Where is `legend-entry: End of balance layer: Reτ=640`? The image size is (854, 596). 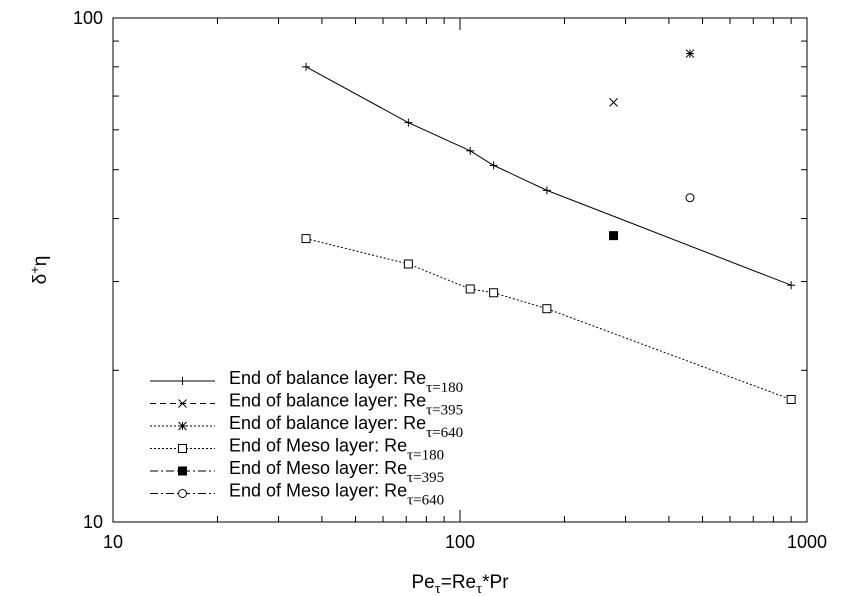
legend-entry: End of balance layer: Reτ=640 is located at coordinates (306, 427).